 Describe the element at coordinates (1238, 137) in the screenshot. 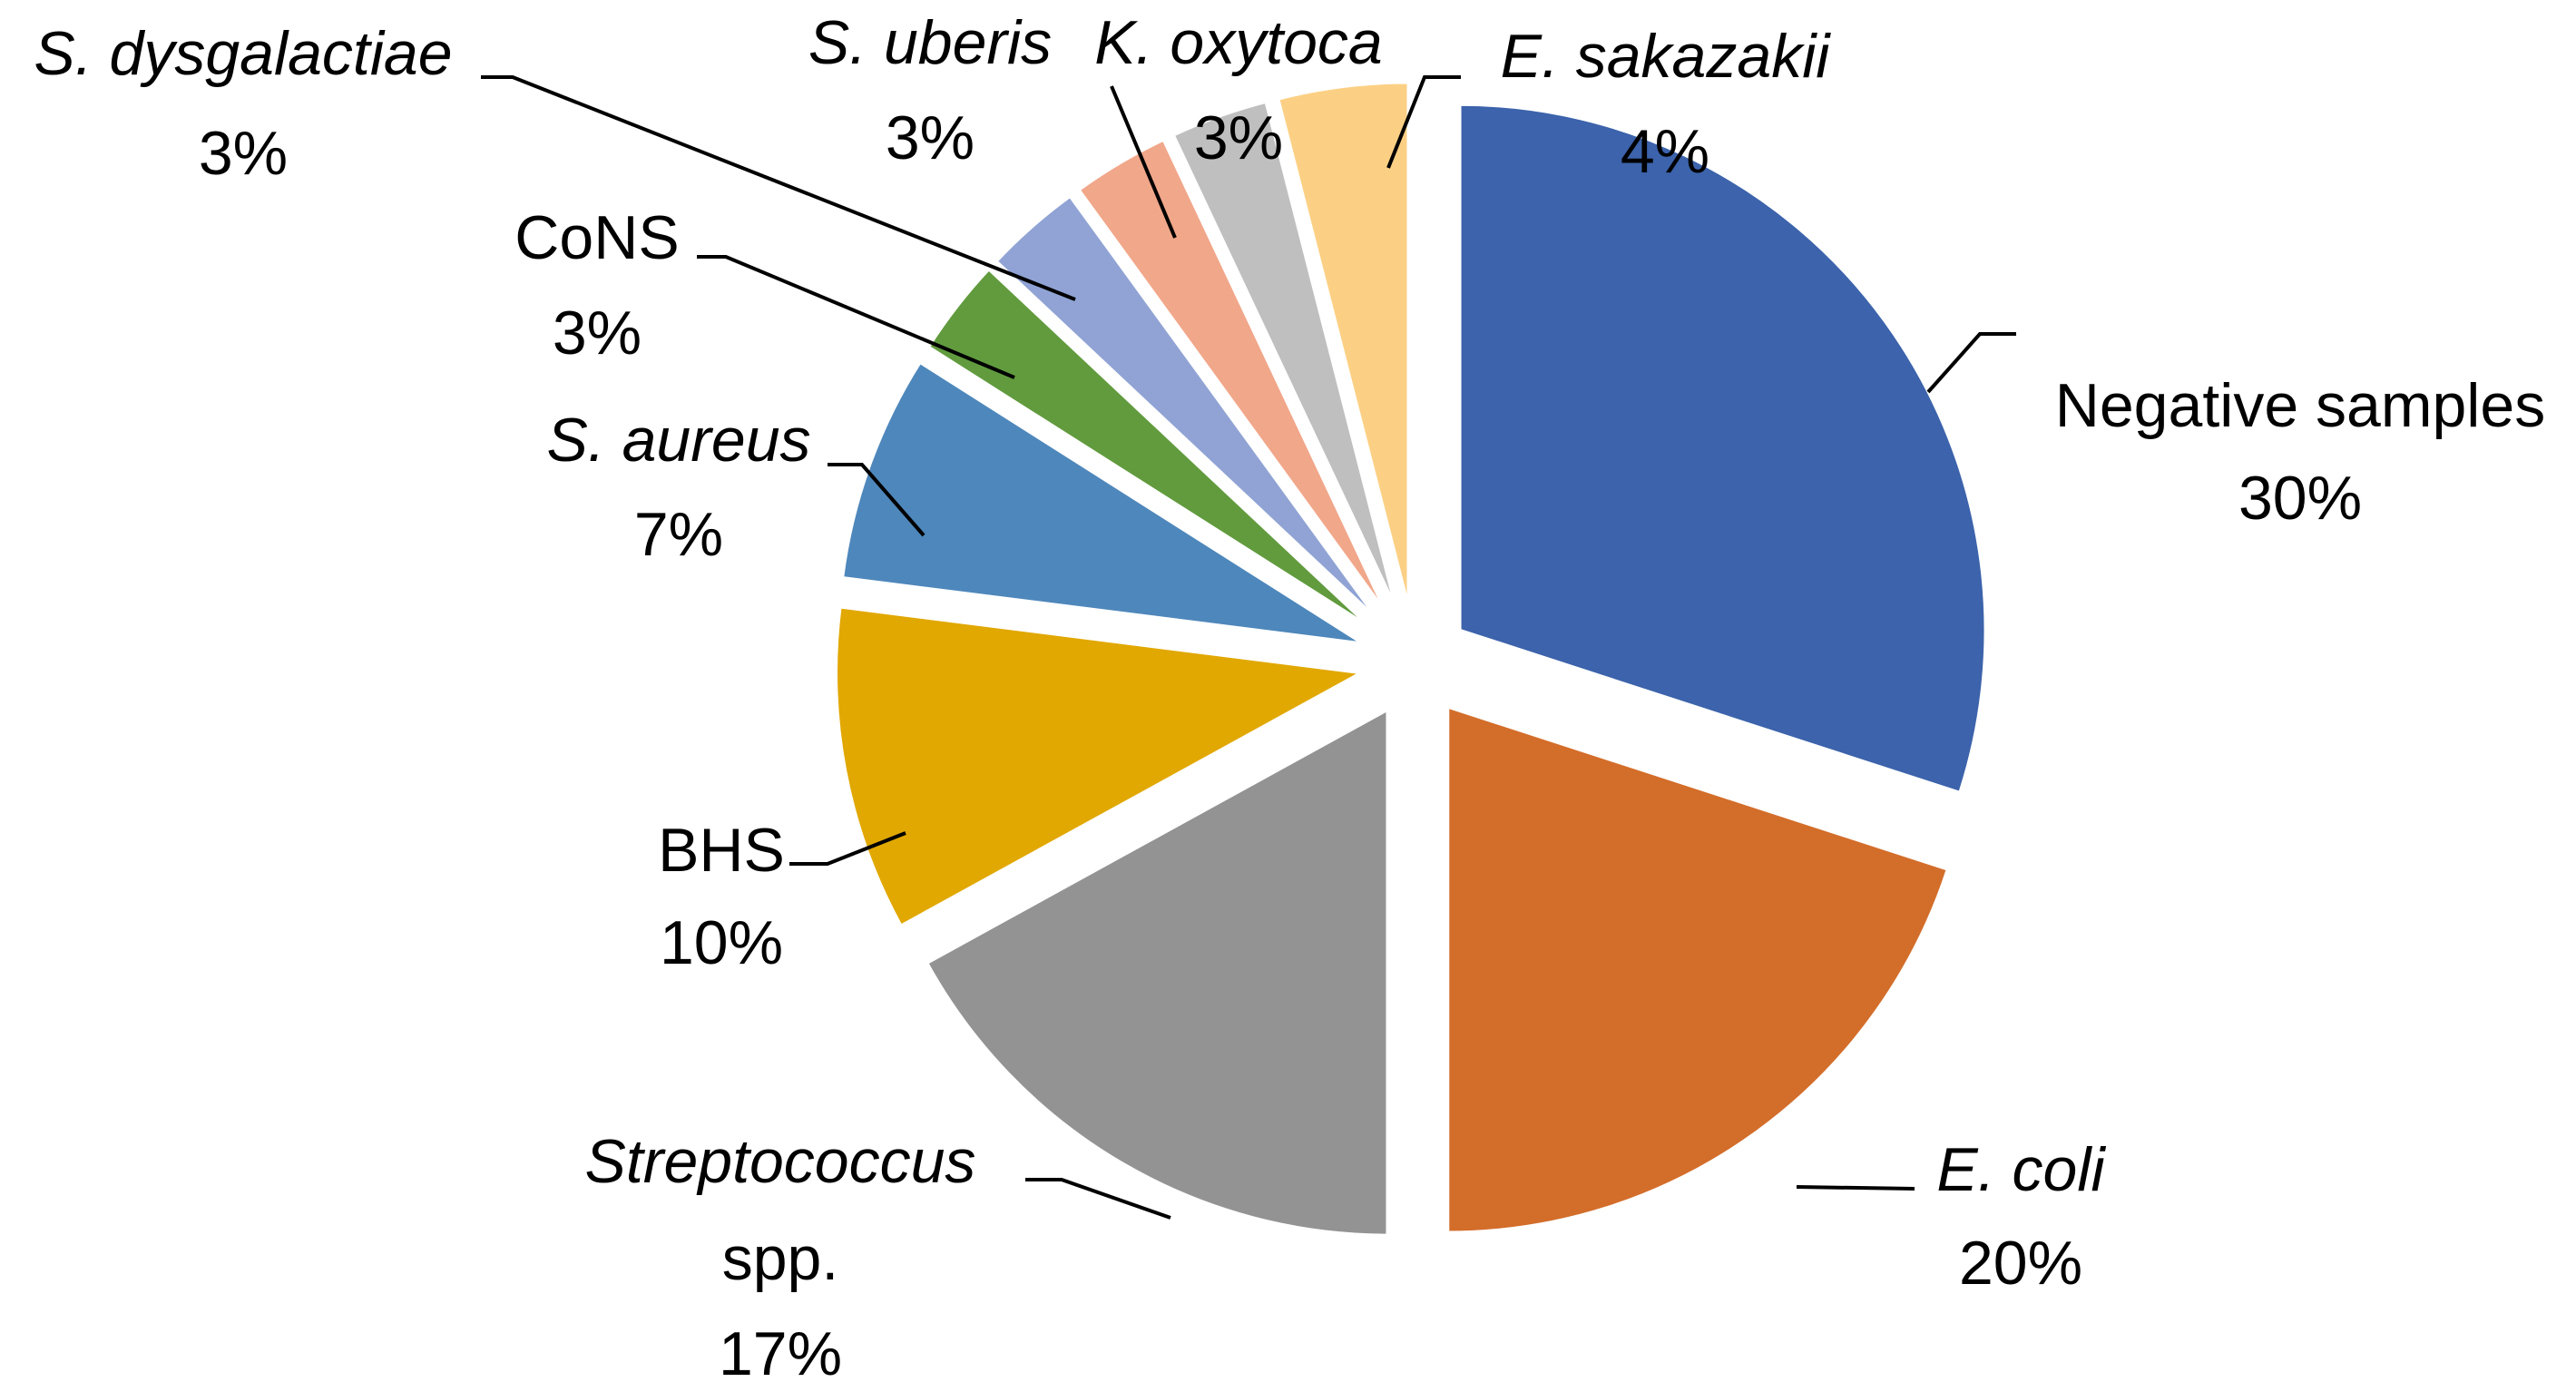

I see `pct-k-oxytoca: 3%` at that location.